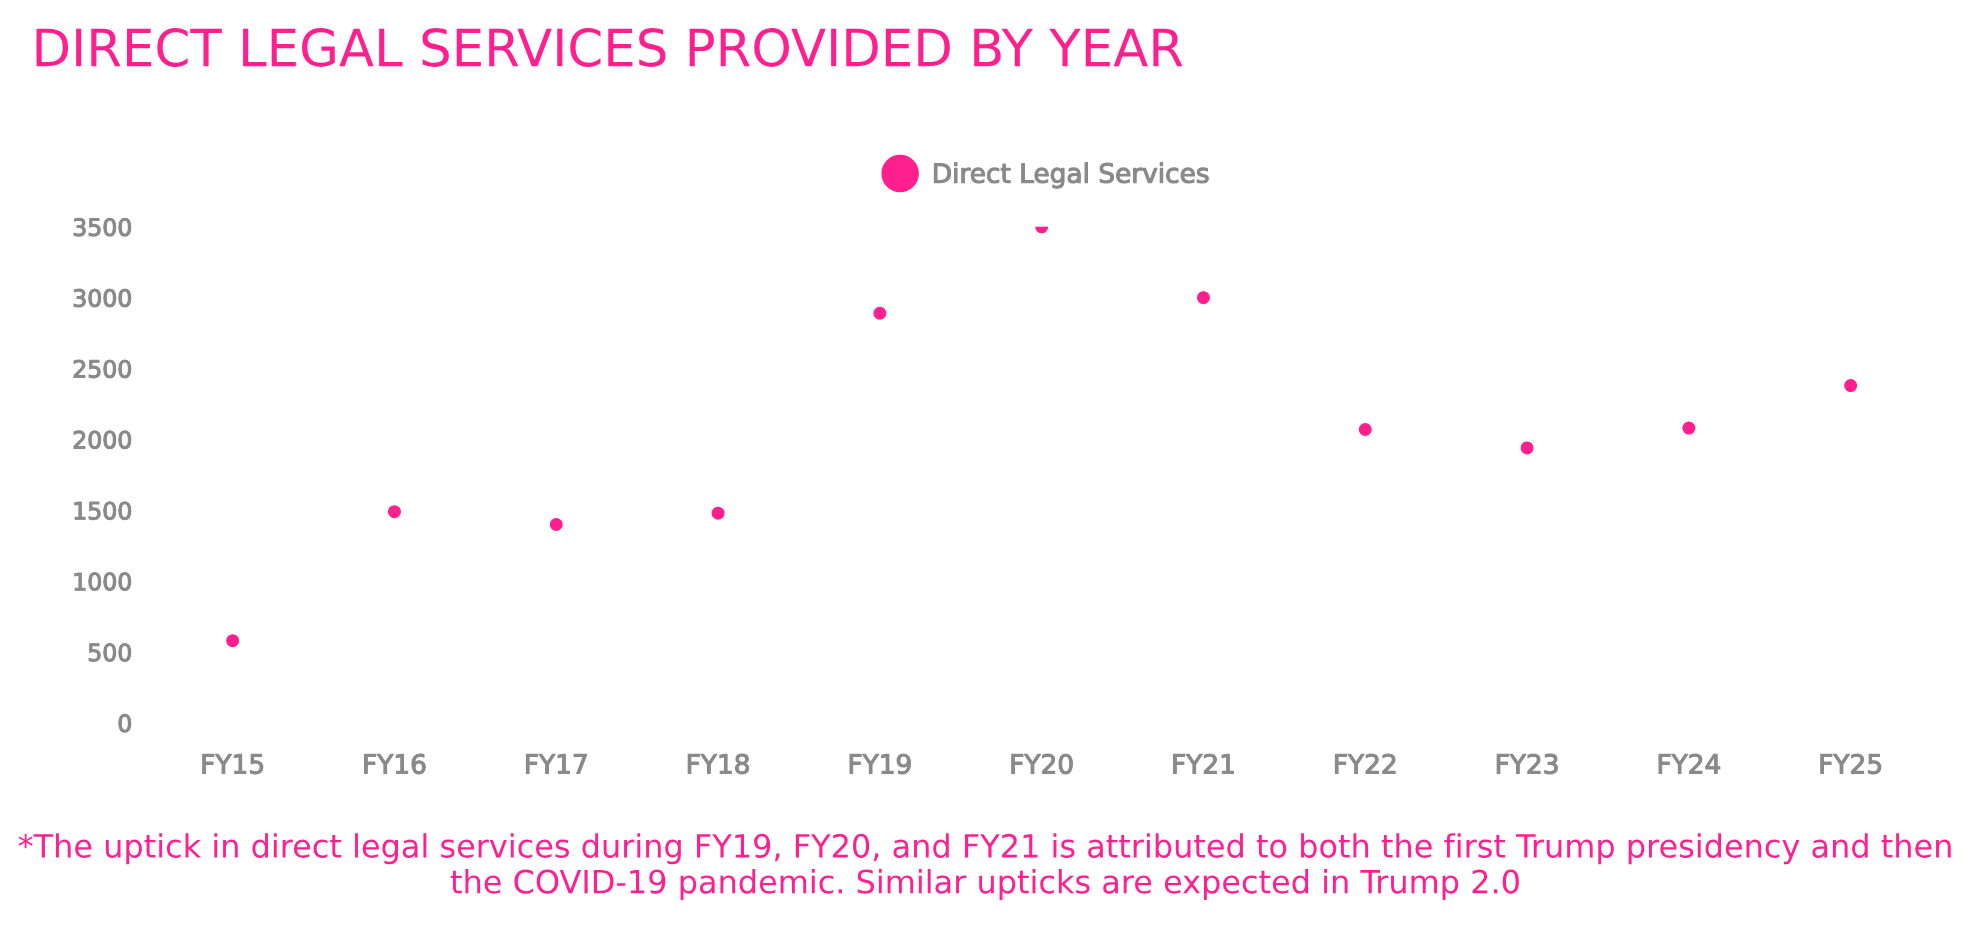  I want to click on x-tick-label: FY23, so click(1527, 763).